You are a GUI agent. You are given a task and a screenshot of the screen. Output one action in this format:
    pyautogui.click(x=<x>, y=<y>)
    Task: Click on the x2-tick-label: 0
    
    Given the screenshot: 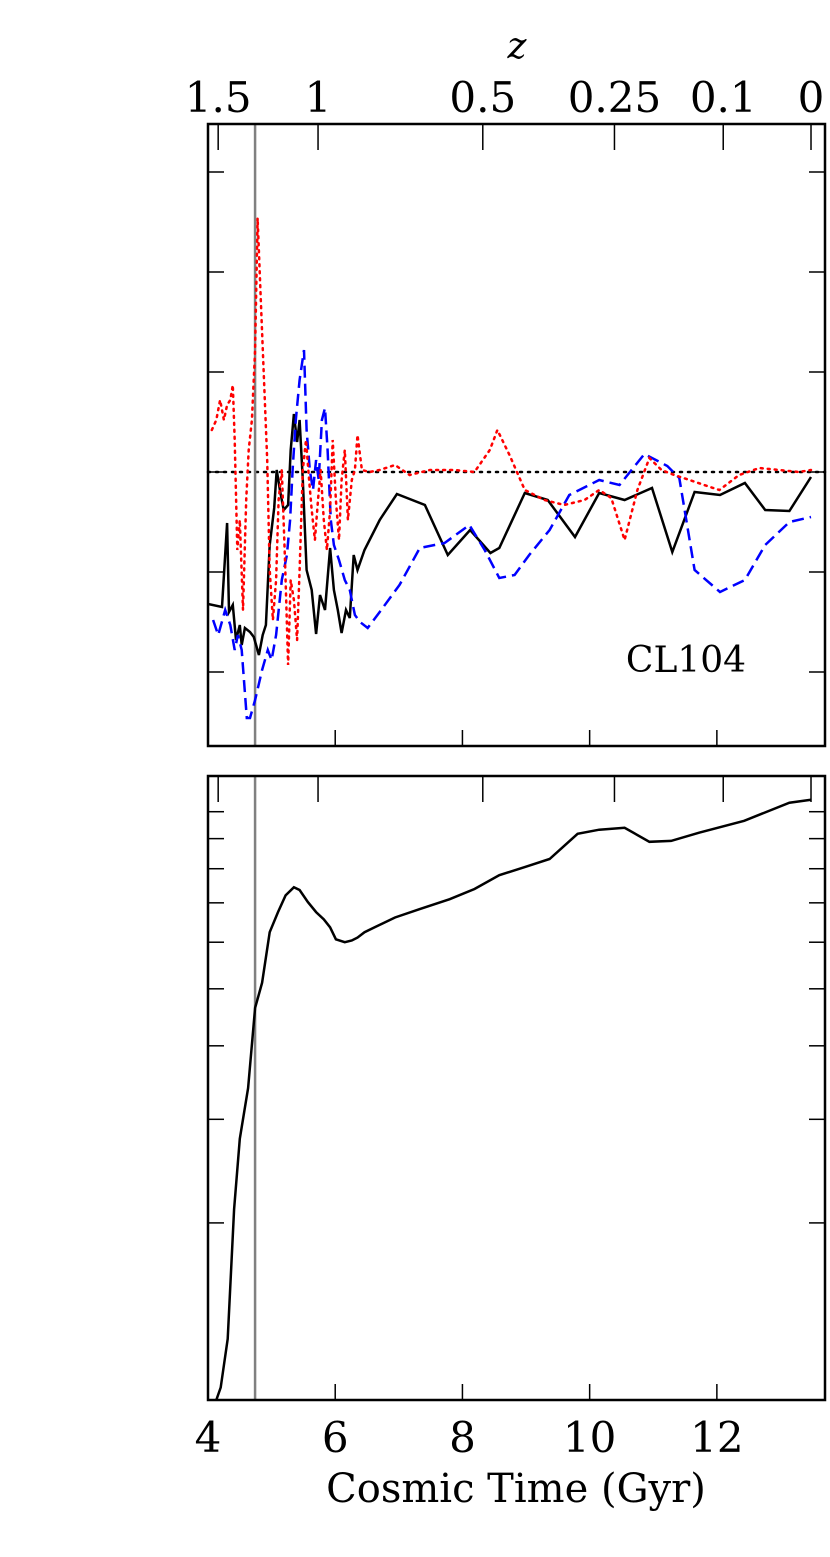 What is the action you would take?
    pyautogui.click(x=811, y=97)
    